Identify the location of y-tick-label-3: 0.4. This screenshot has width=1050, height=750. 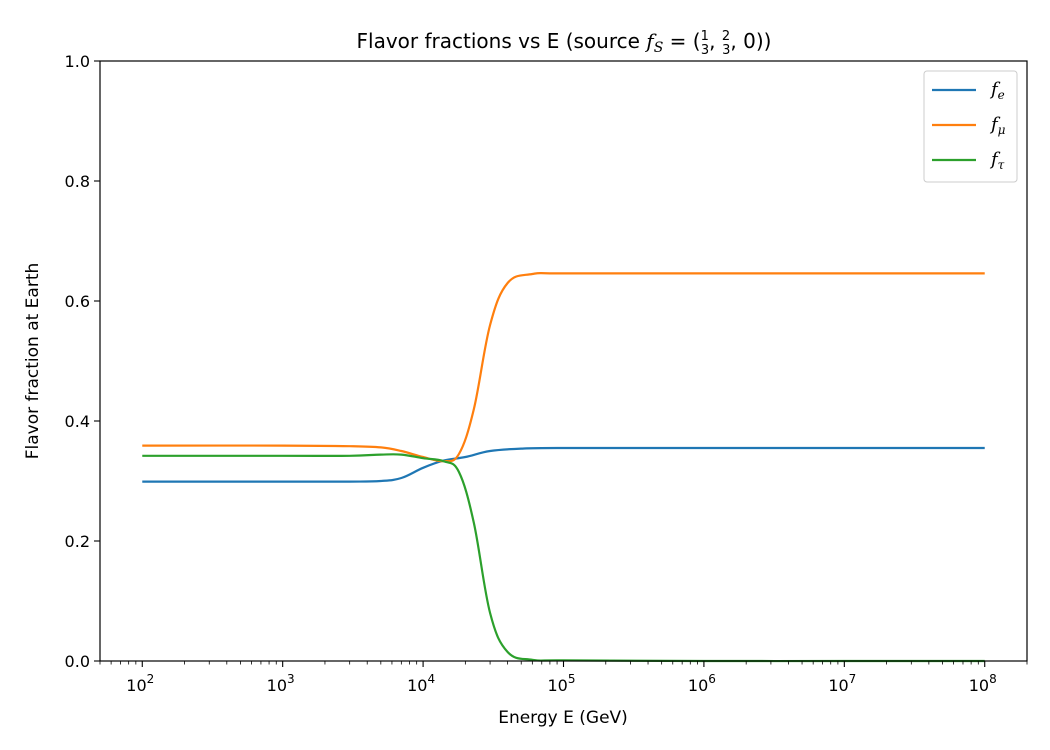
(77, 421).